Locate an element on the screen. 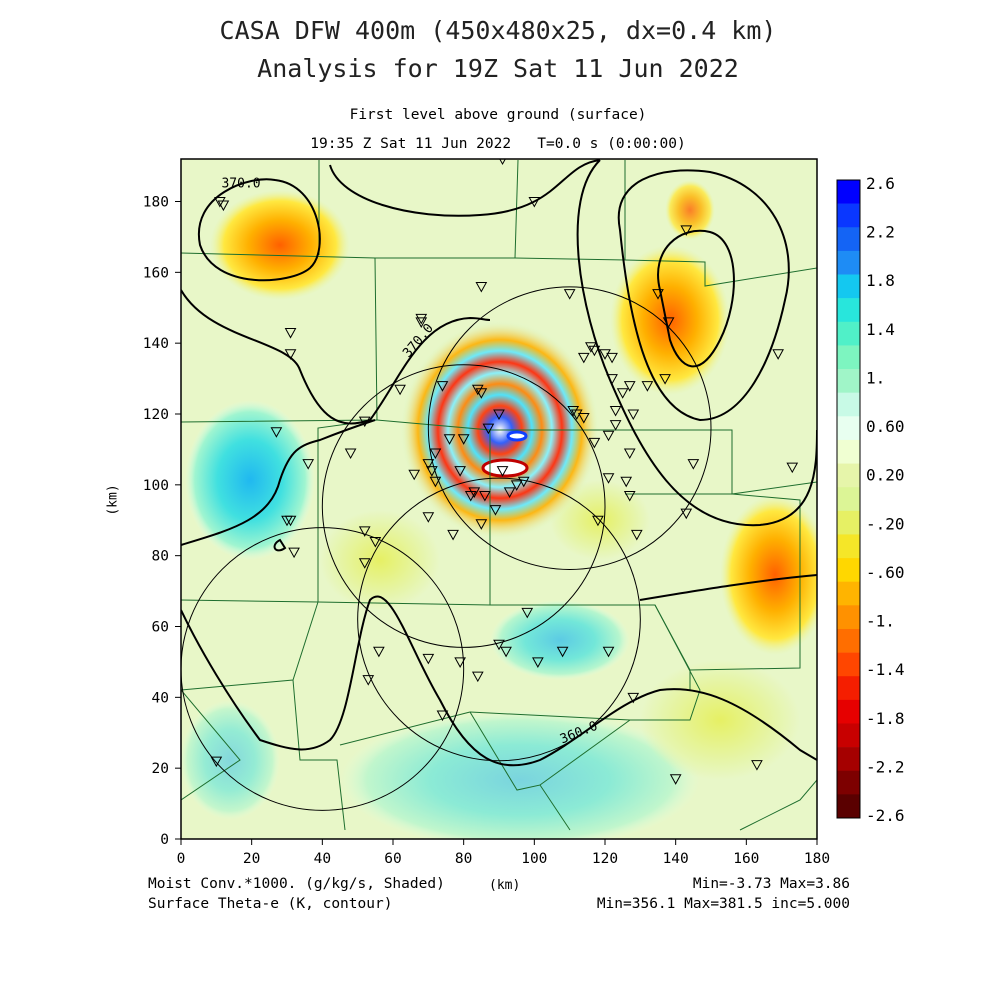 The image size is (1000, 1000). contour-east-outer is located at coordinates (696, 343).